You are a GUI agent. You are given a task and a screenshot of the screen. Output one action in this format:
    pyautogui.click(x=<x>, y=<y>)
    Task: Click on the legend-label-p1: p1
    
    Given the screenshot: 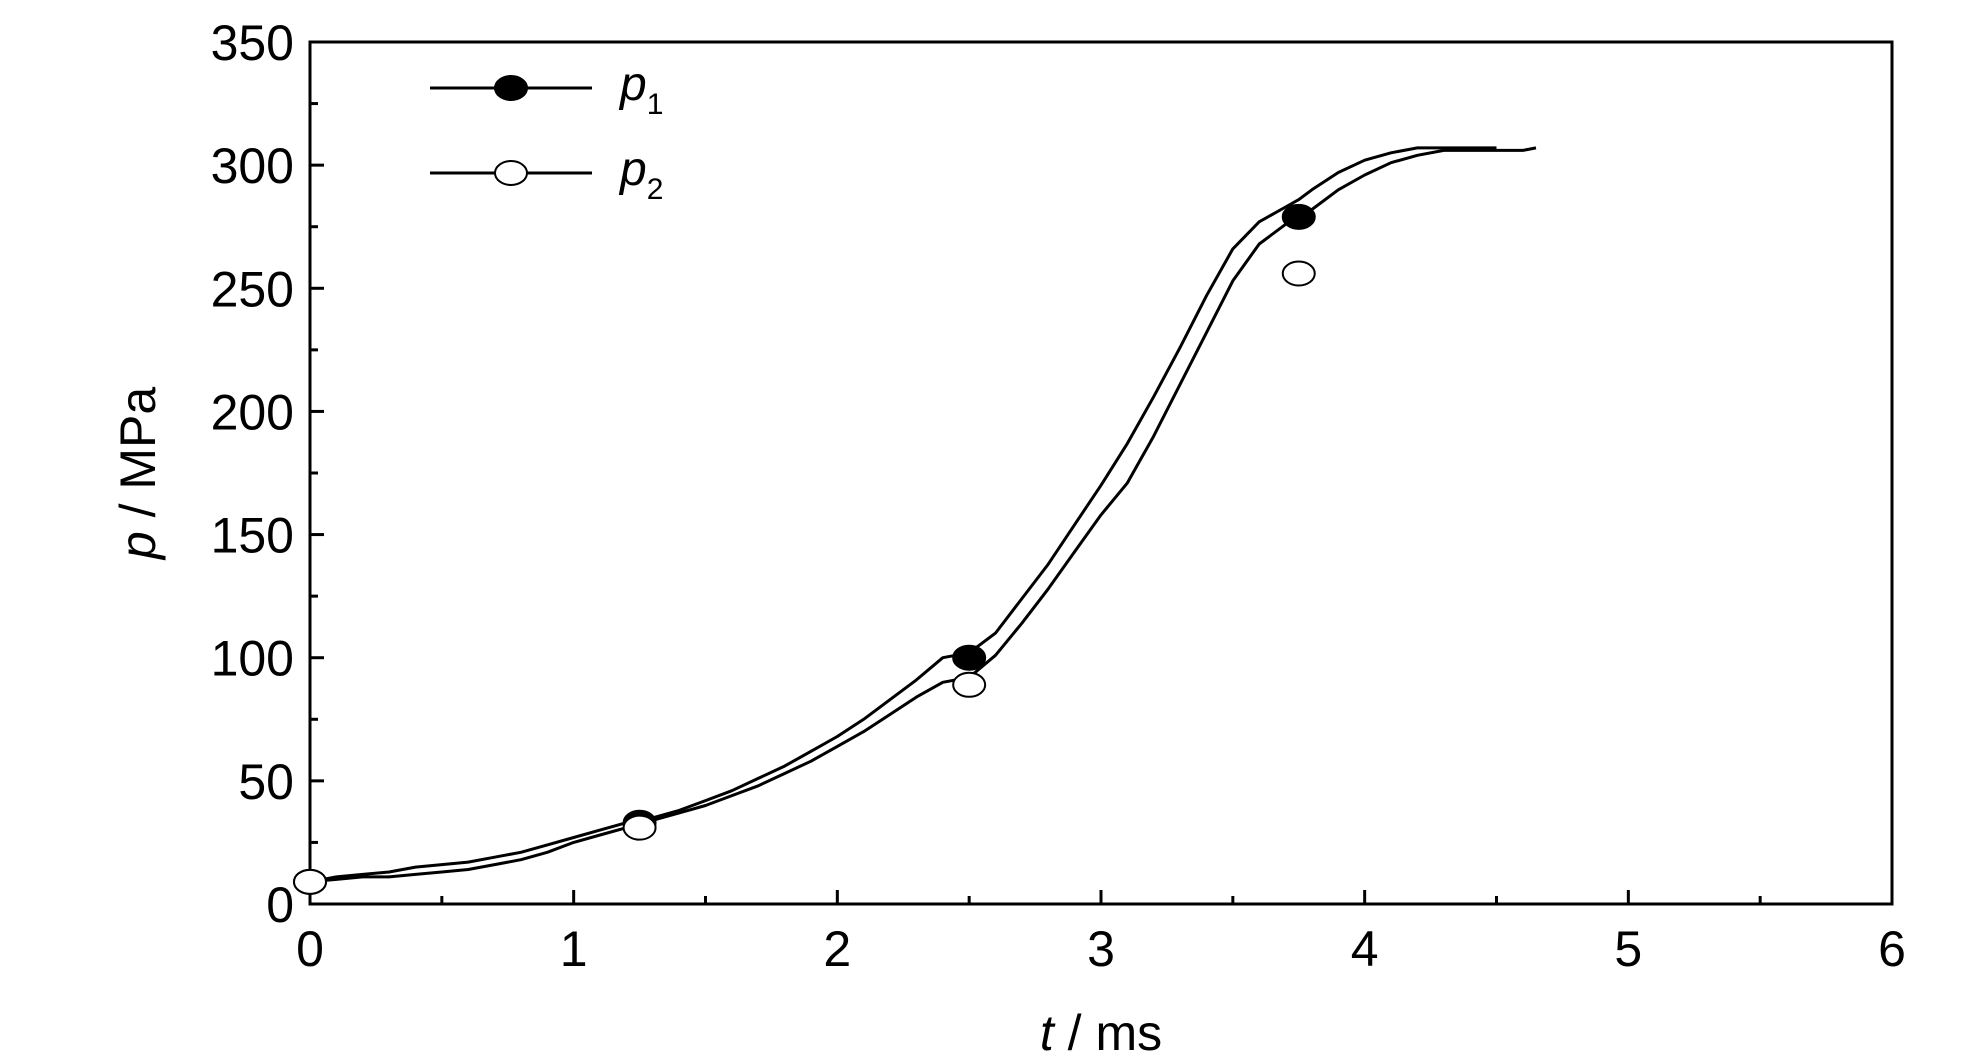 What is the action you would take?
    pyautogui.click(x=640, y=89)
    